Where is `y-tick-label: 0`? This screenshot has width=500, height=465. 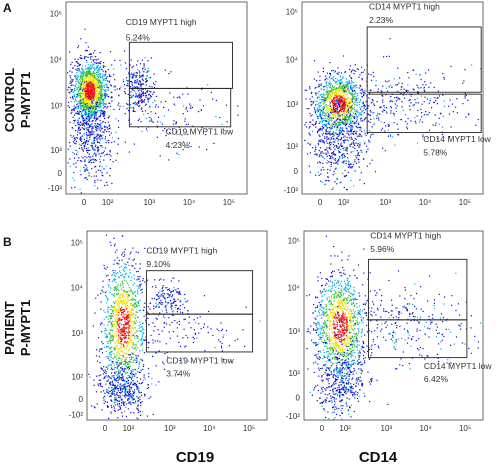
y-tick-label: 0 is located at coordinates (60, 173).